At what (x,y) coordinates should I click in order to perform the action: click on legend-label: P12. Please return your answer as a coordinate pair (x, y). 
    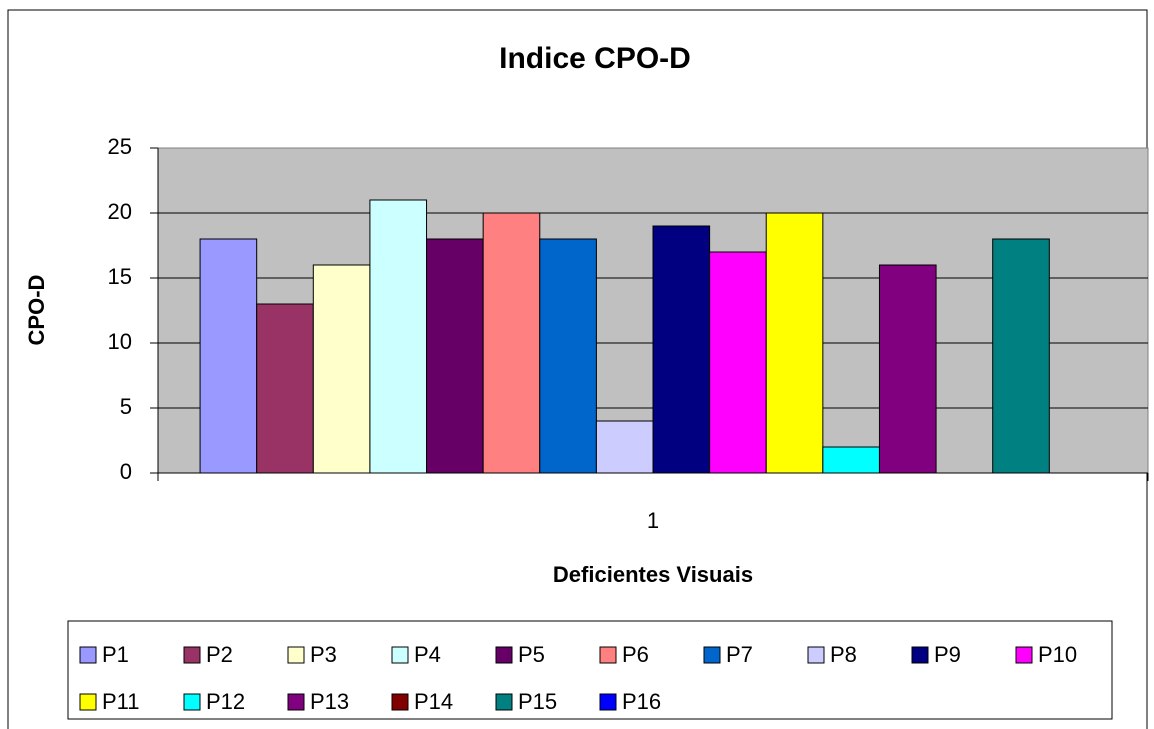
    Looking at the image, I should click on (225, 701).